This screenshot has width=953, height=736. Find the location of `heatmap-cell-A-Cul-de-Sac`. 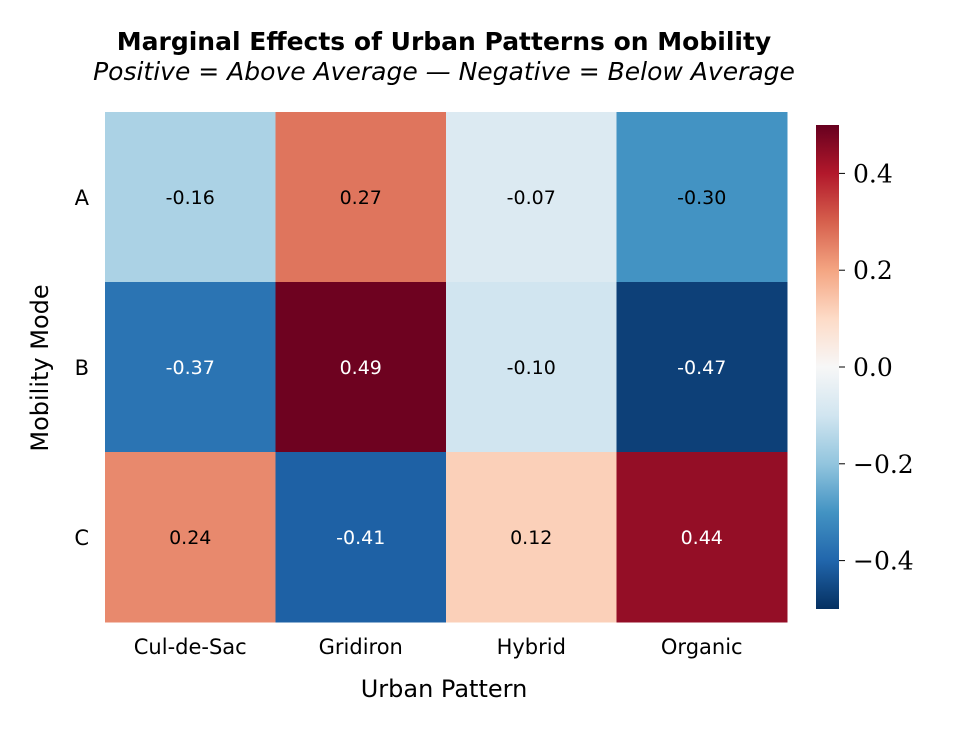

heatmap-cell-A-Cul-de-Sac is located at coordinates (190, 197).